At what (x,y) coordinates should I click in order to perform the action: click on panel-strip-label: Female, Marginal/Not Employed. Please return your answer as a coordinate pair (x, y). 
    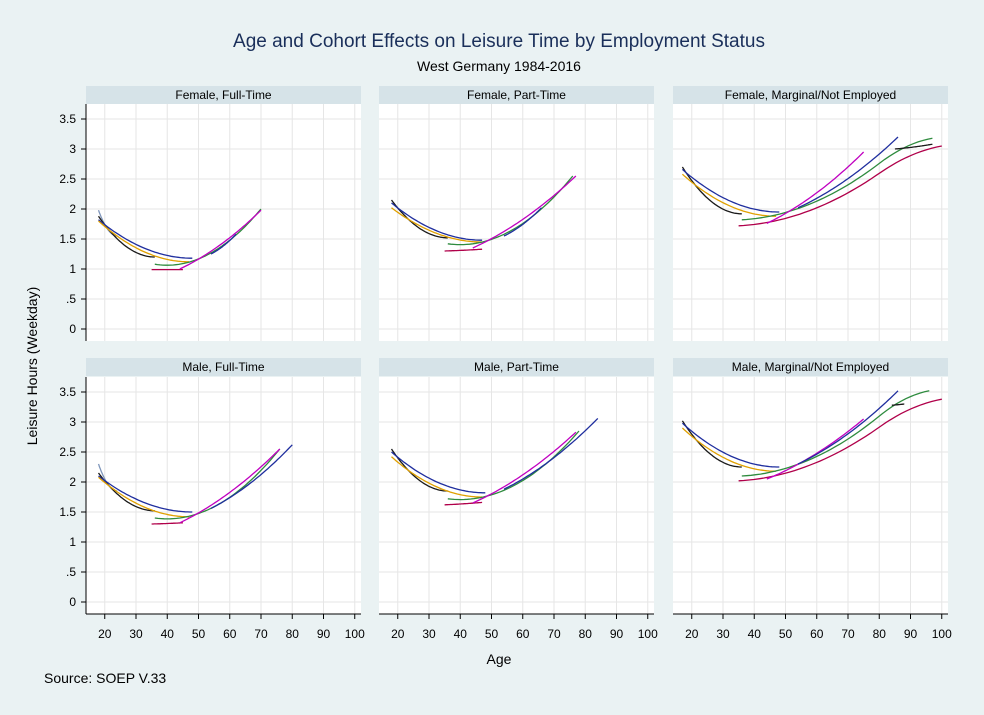
    Looking at the image, I should click on (810, 95).